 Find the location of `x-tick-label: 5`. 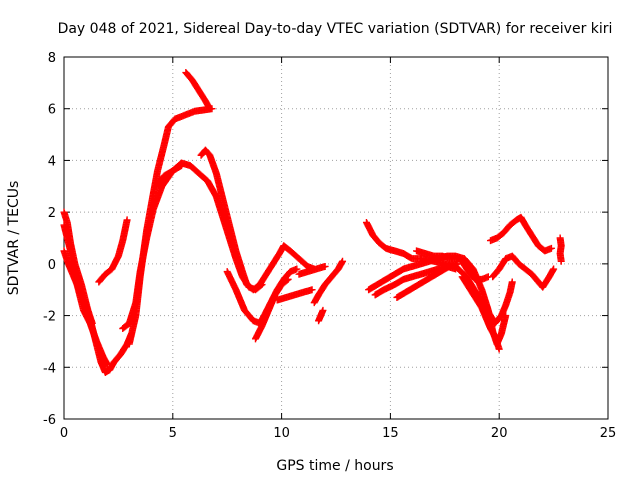

x-tick-label: 5 is located at coordinates (173, 433).